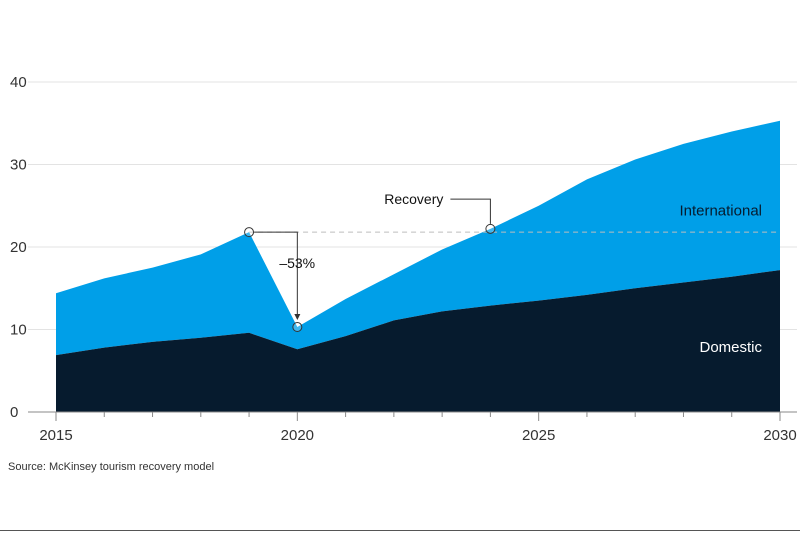 This screenshot has width=800, height=533. I want to click on series-labels: International Domestic, so click(720, 279).